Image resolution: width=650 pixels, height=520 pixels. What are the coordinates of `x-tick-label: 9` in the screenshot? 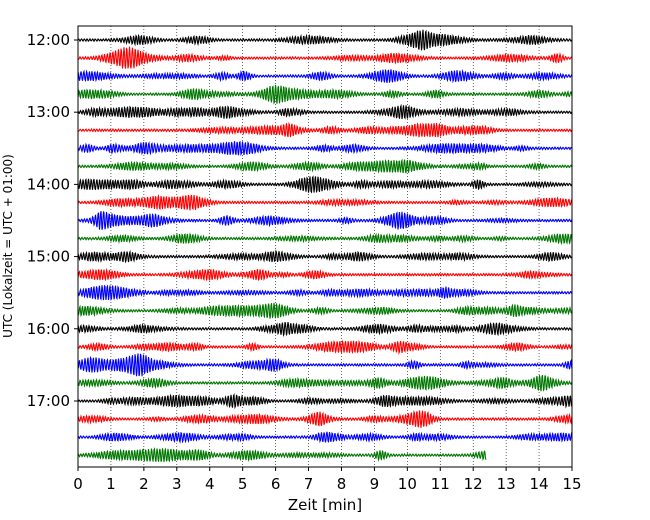 It's located at (375, 484).